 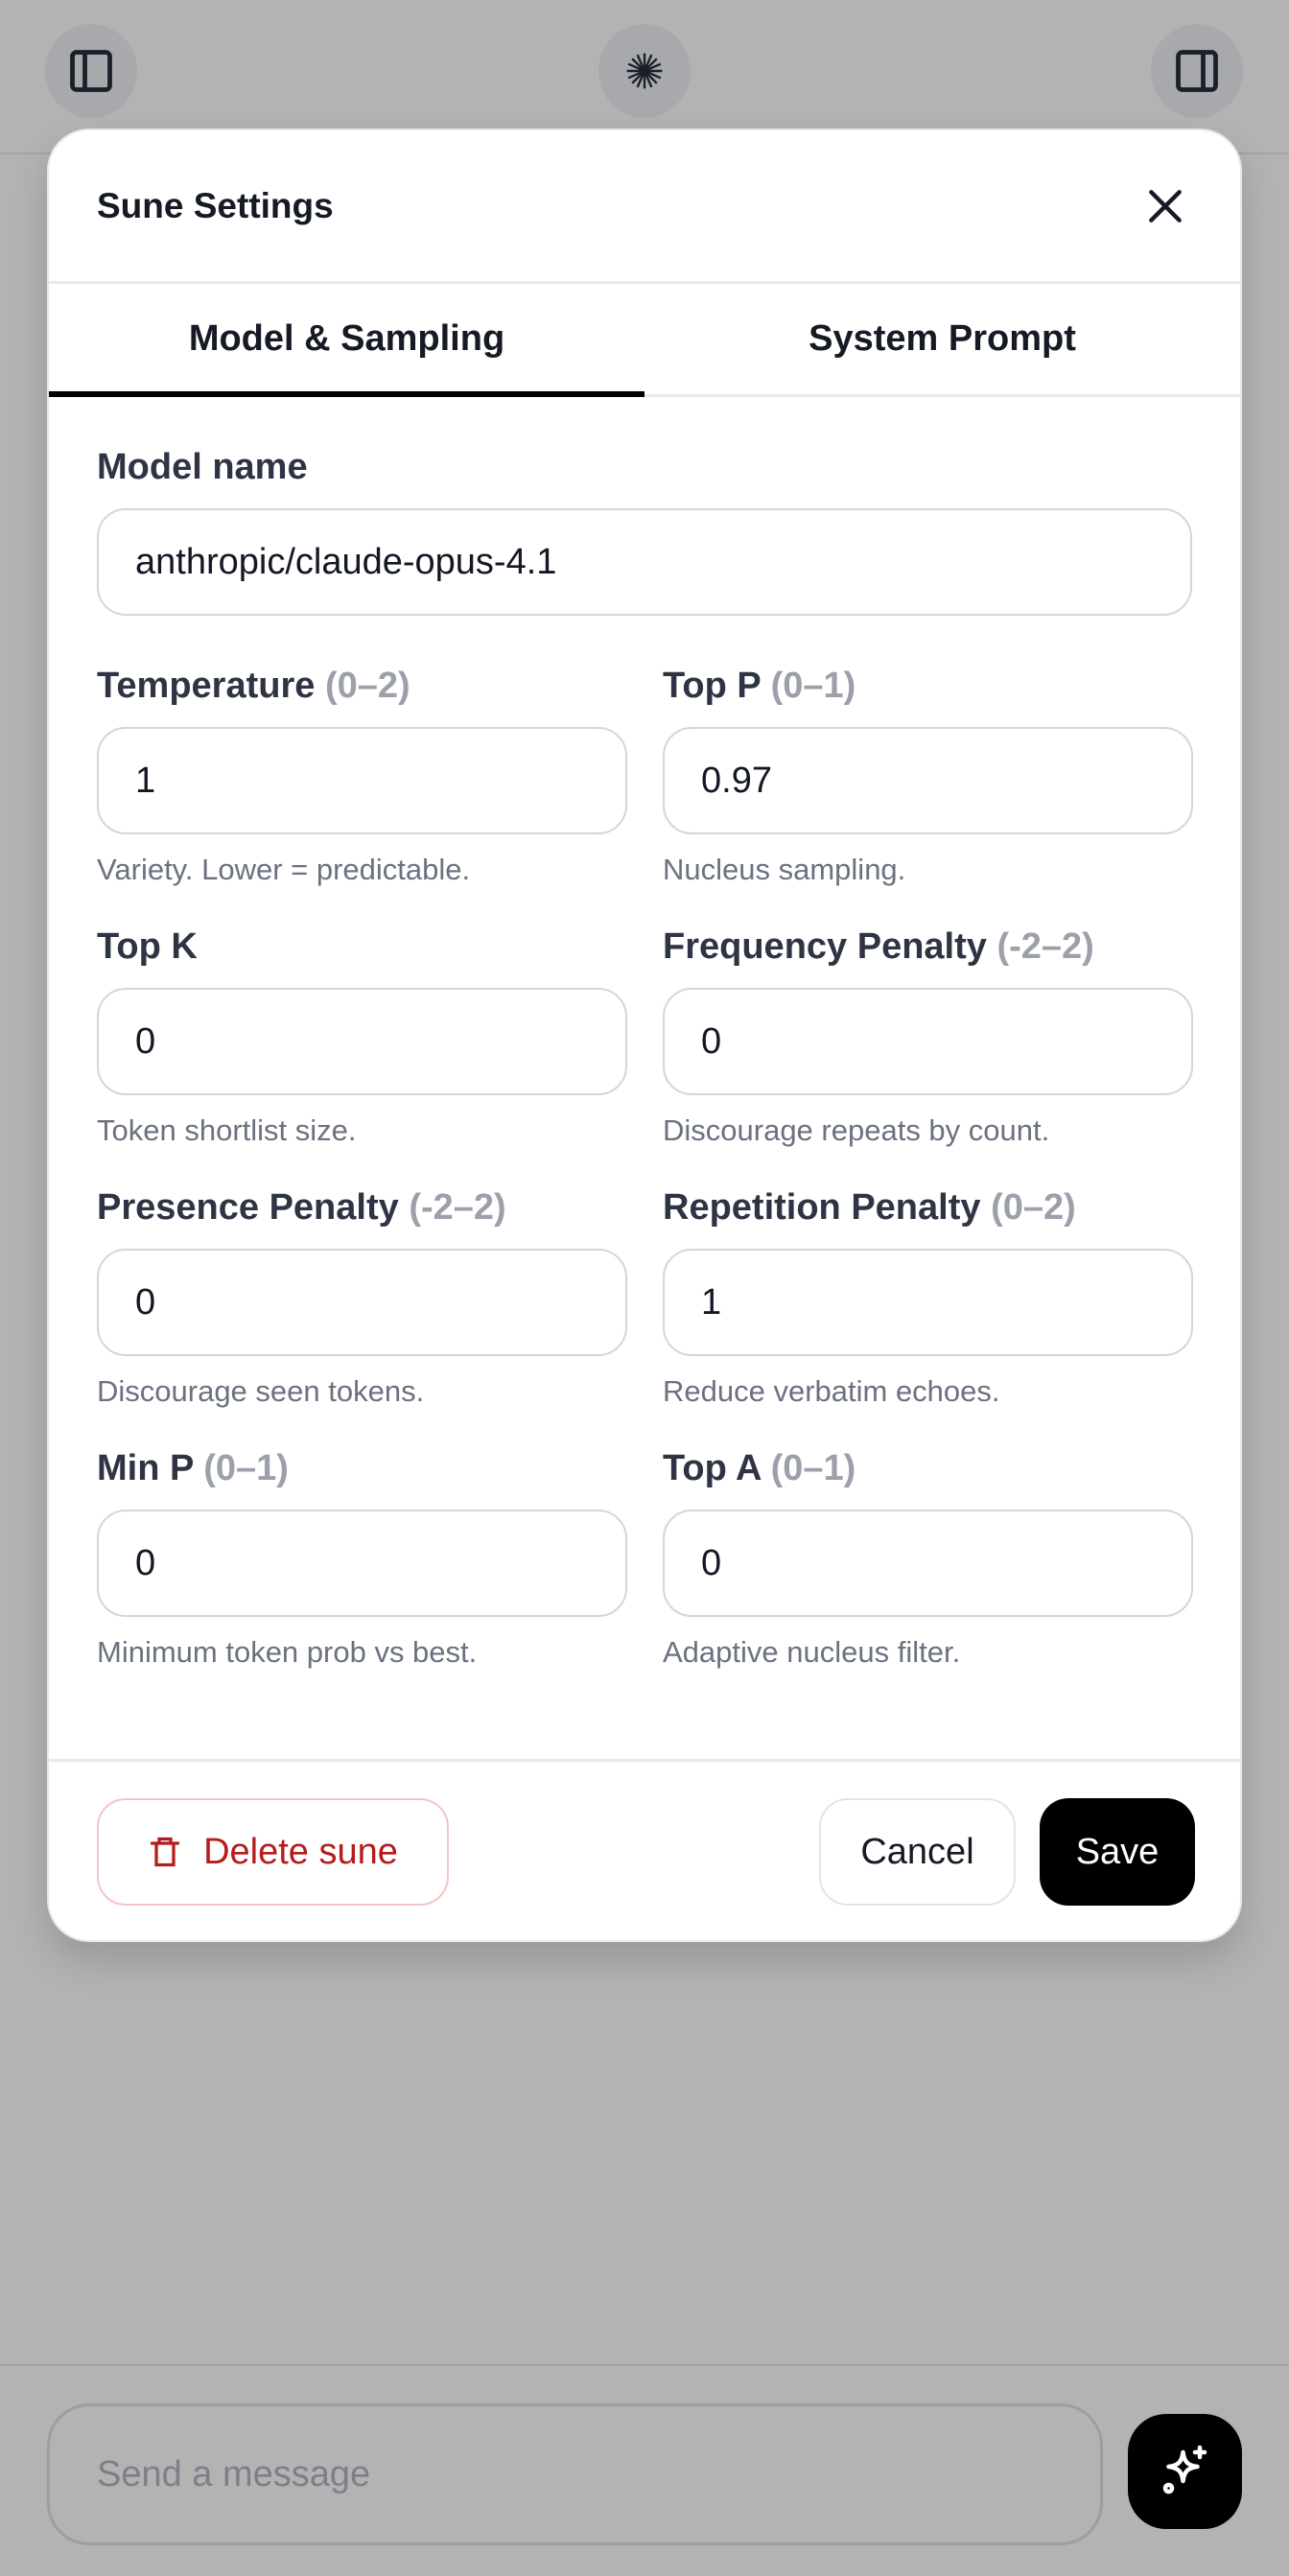 I want to click on modal-footer: Delete sune Cancel Save, so click(x=644, y=1851).